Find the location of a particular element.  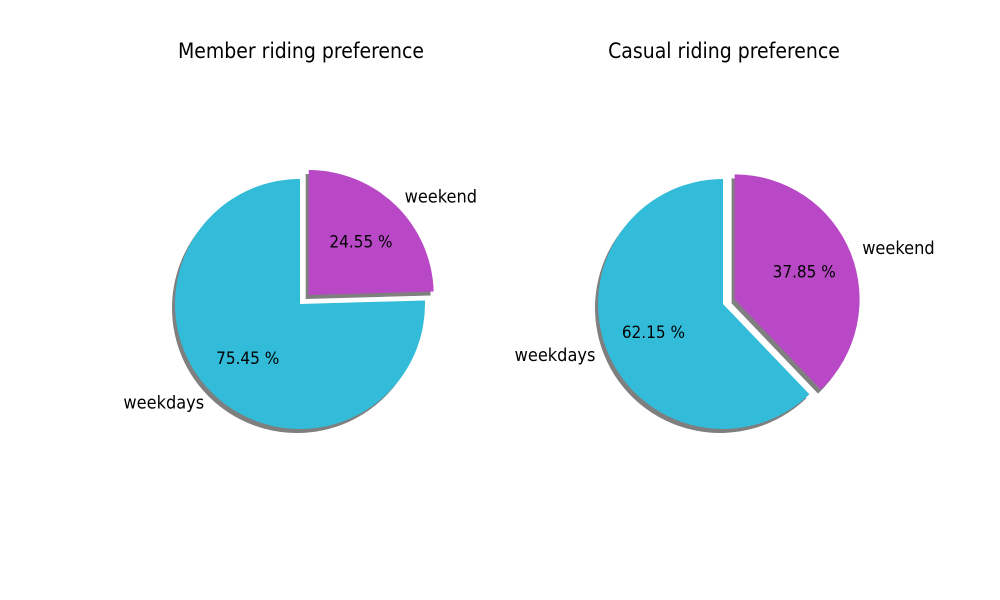

member-weekend-category-label: weekend is located at coordinates (441, 196).